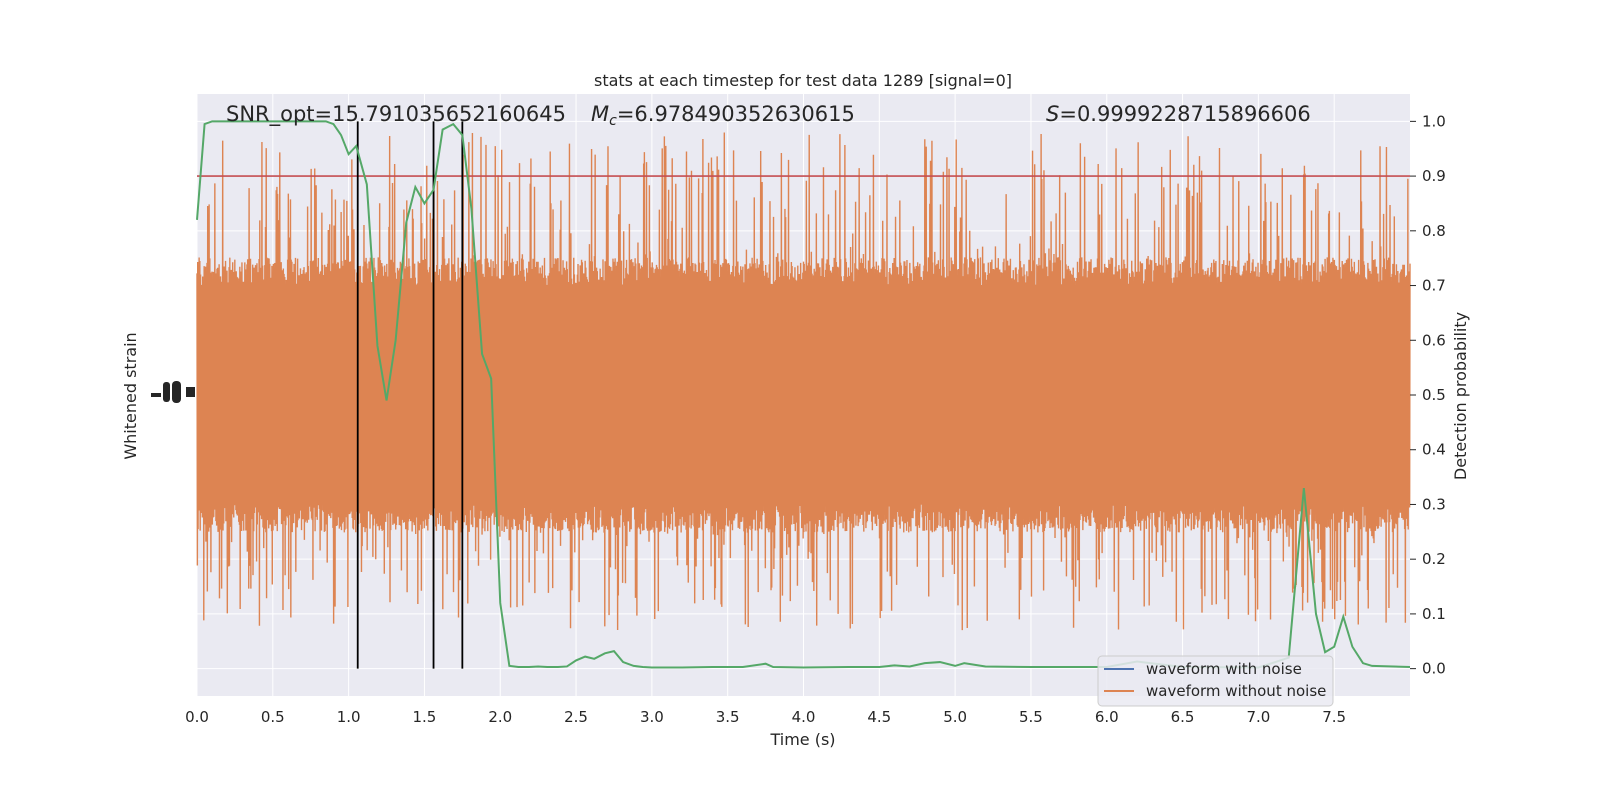 This screenshot has width=1600, height=800. What do you see at coordinates (1434, 286) in the screenshot?
I see `y-tick-label: 0.7` at bounding box center [1434, 286].